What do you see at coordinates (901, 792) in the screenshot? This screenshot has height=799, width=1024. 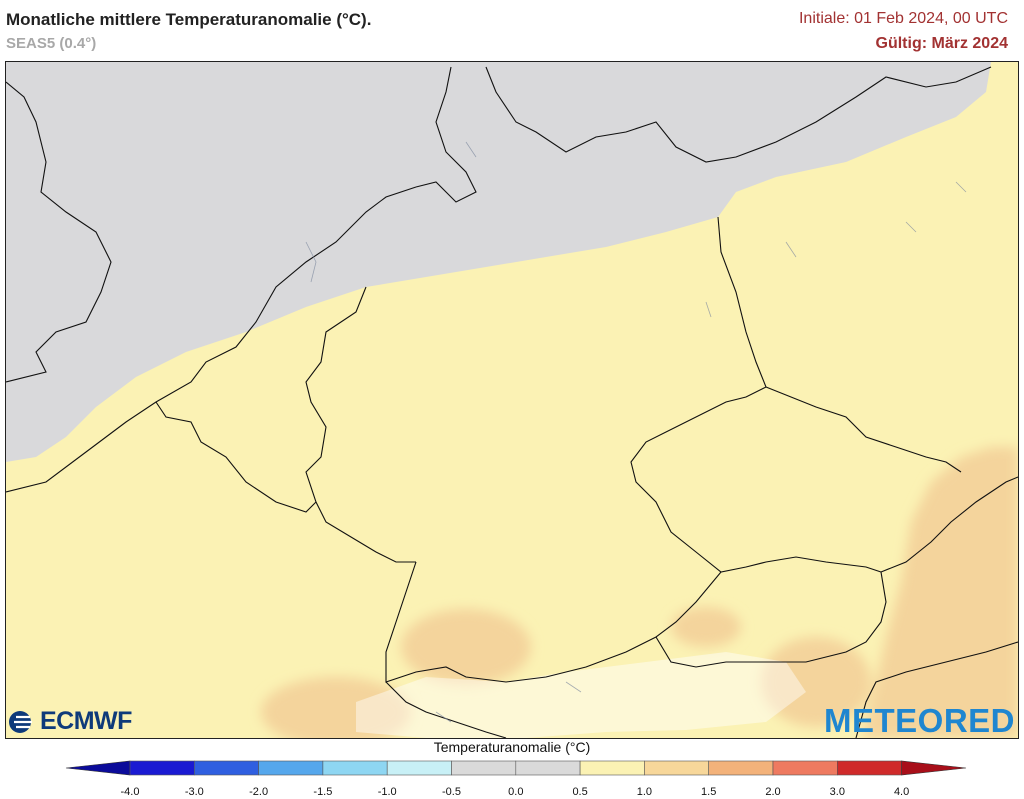 I see `colorbar-tick-label: 4.0` at bounding box center [901, 792].